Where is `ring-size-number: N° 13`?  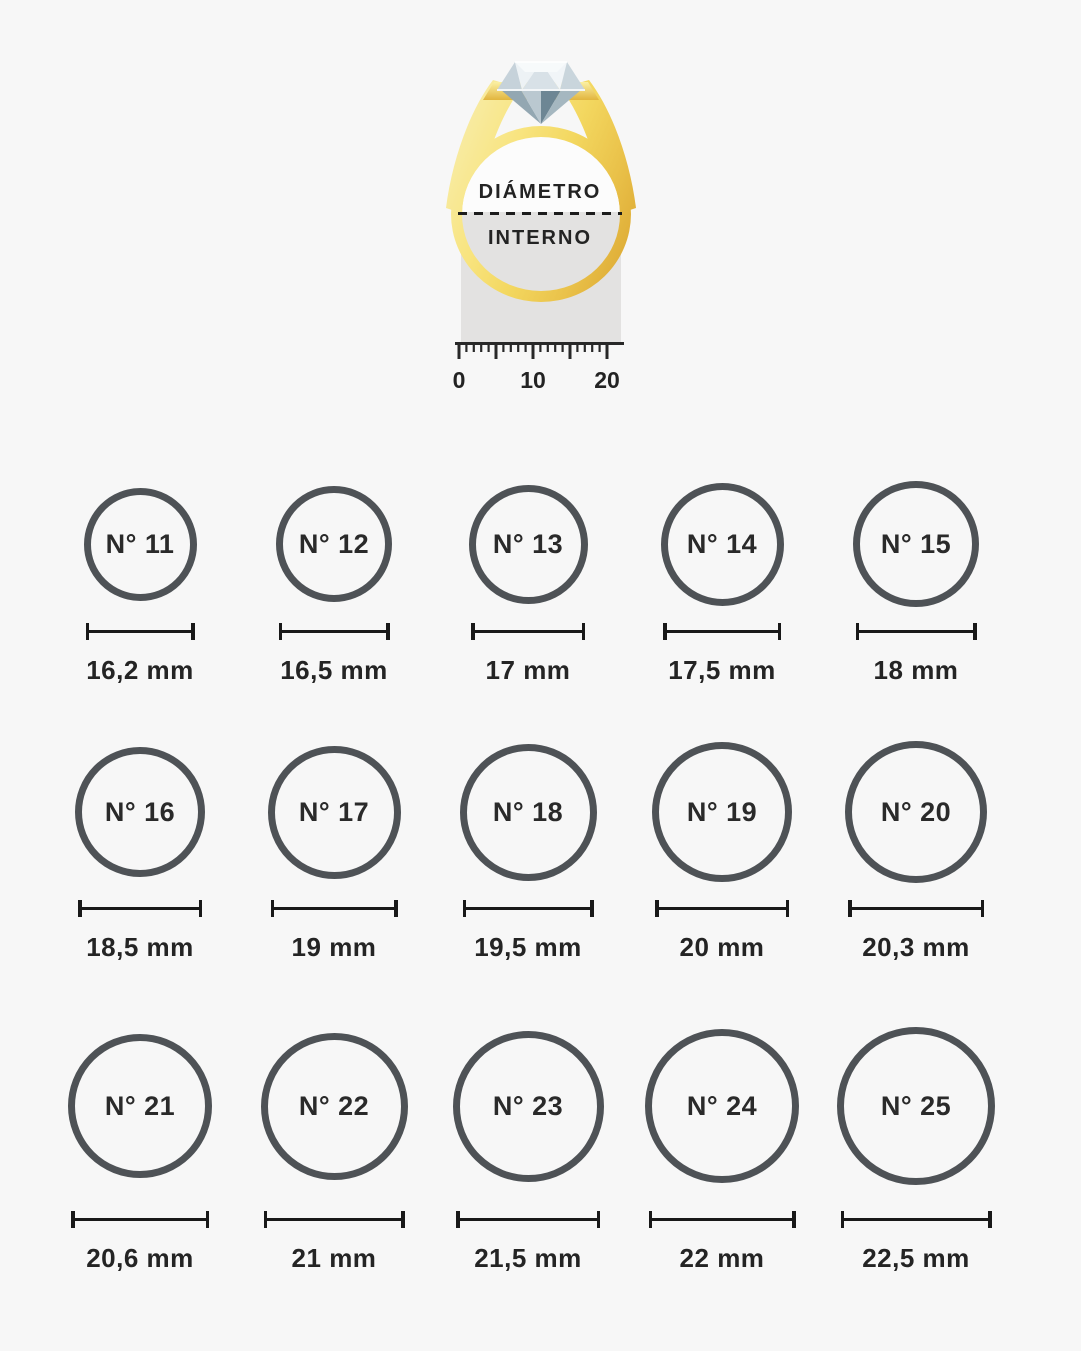
ring-size-number: N° 13 is located at coordinates (528, 543).